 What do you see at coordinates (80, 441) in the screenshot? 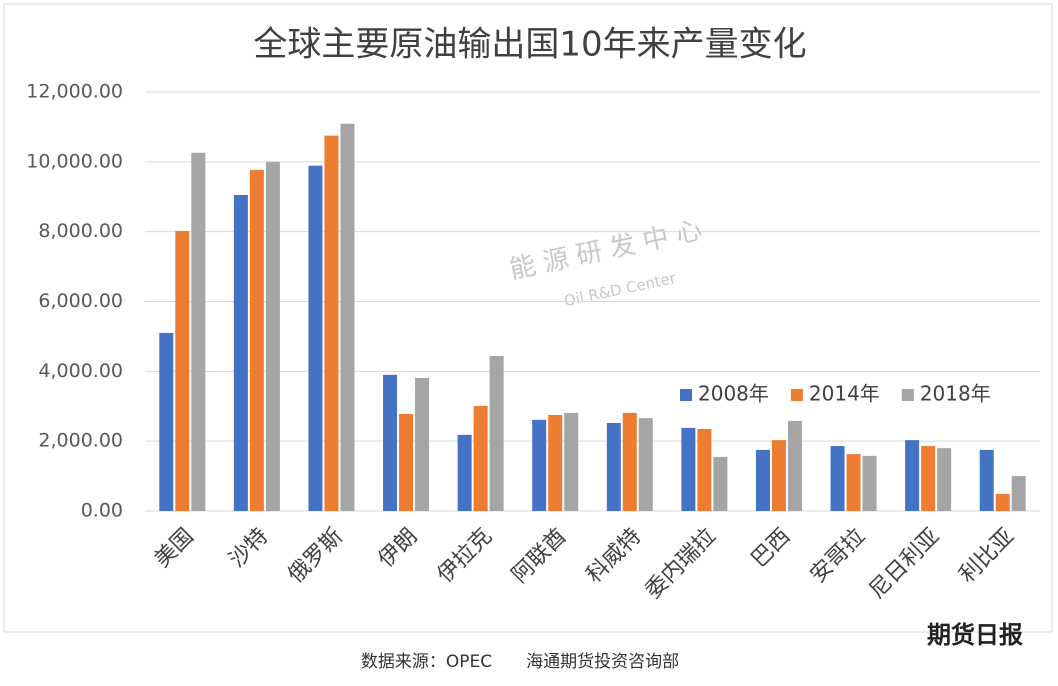
I see `y-tick-label: 2,000.00` at bounding box center [80, 441].